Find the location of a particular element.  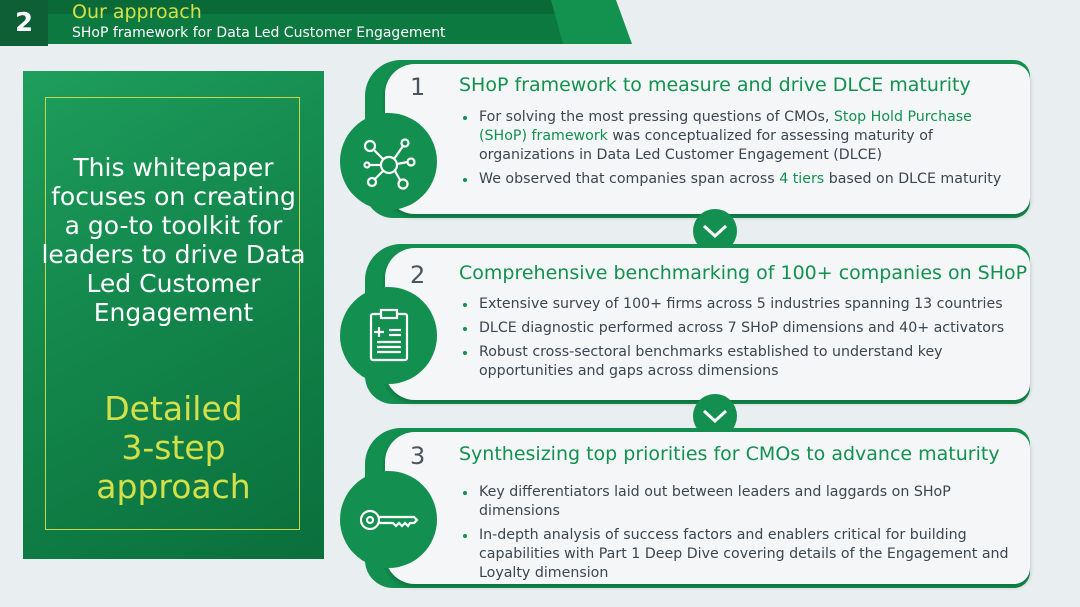

step-number: 1 is located at coordinates (418, 87).